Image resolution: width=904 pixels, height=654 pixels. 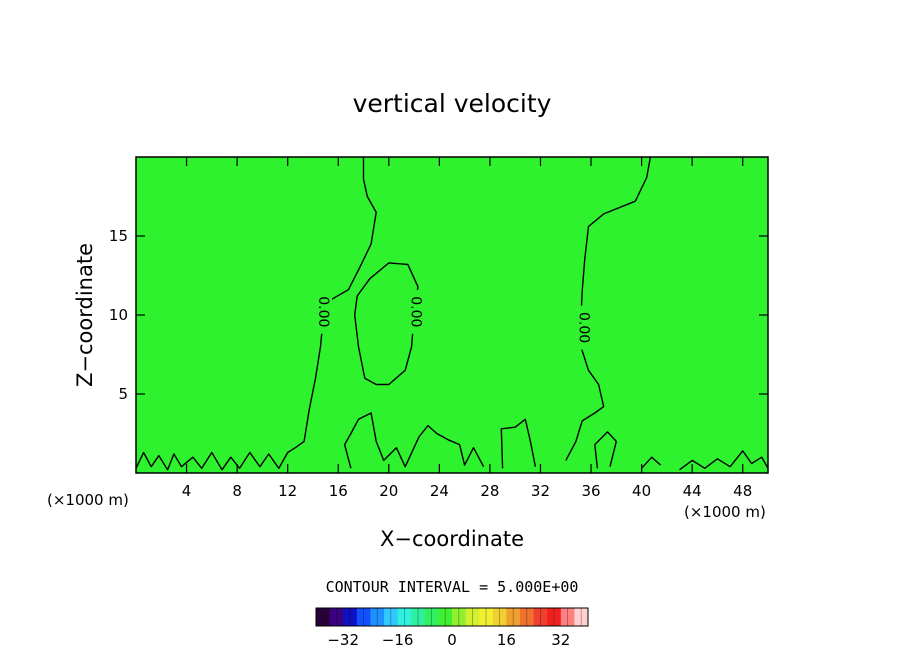 What do you see at coordinates (742, 491) in the screenshot?
I see `x-tick-label: 48` at bounding box center [742, 491].